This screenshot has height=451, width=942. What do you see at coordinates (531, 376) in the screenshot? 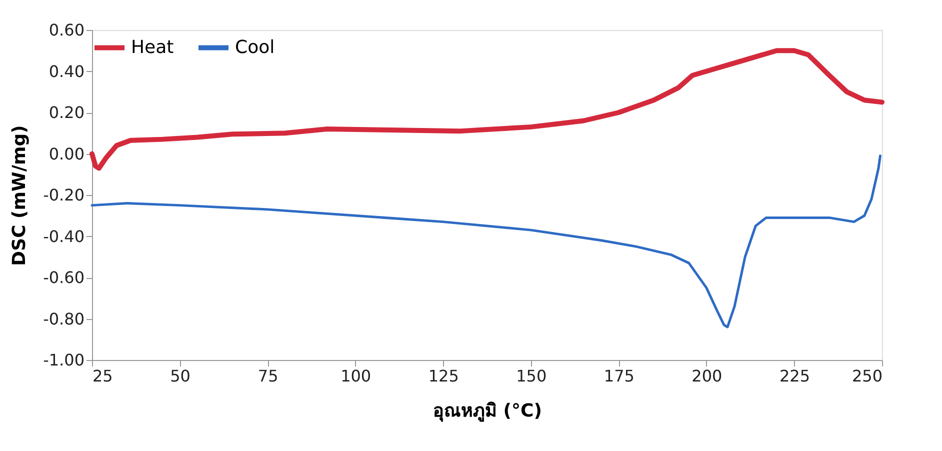
I see `x-tick-label: 150` at bounding box center [531, 376].